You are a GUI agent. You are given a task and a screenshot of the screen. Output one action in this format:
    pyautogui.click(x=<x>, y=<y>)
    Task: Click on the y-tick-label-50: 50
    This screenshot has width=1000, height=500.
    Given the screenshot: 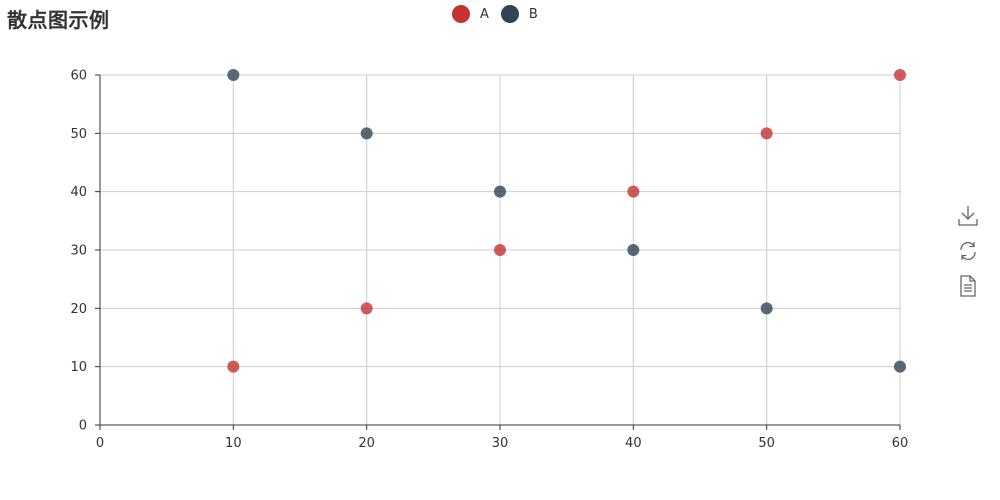 What is the action you would take?
    pyautogui.click(x=78, y=134)
    